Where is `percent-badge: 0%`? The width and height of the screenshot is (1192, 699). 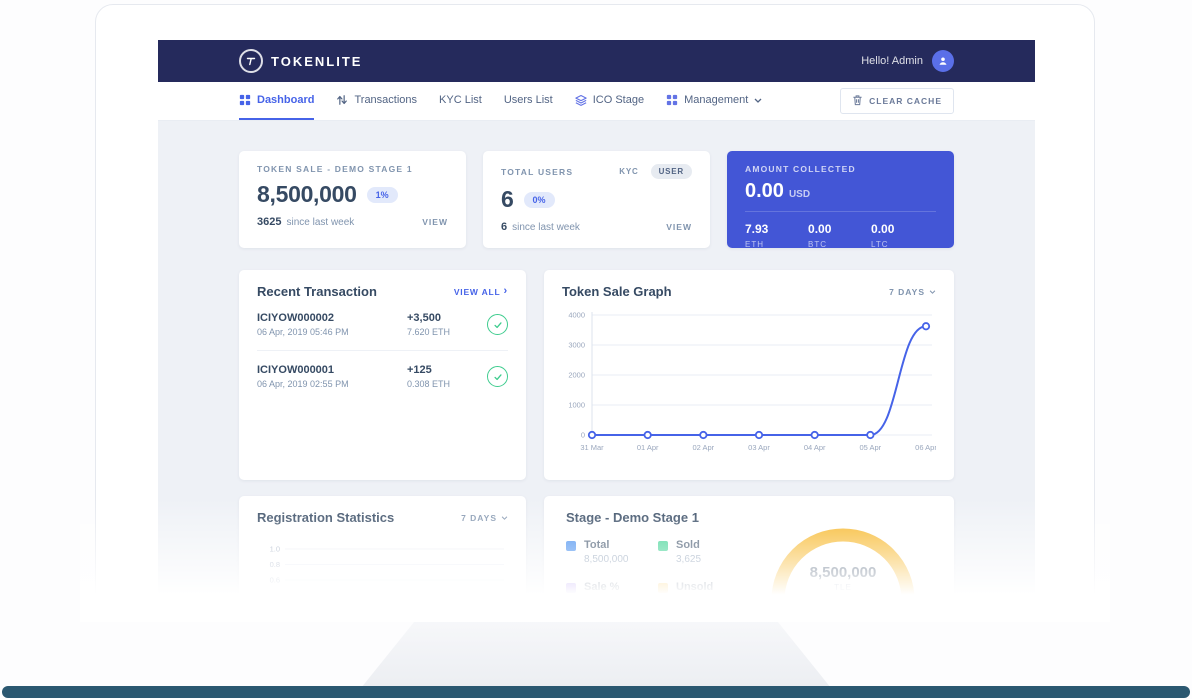 percent-badge: 0% is located at coordinates (539, 199).